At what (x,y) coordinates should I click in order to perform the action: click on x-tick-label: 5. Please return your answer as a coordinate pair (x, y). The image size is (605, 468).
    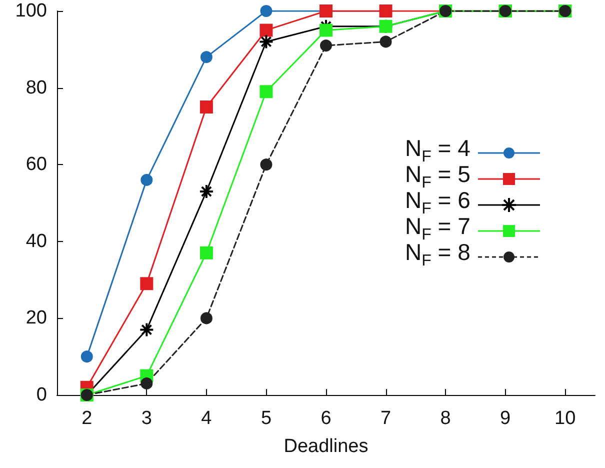
    Looking at the image, I should click on (266, 418).